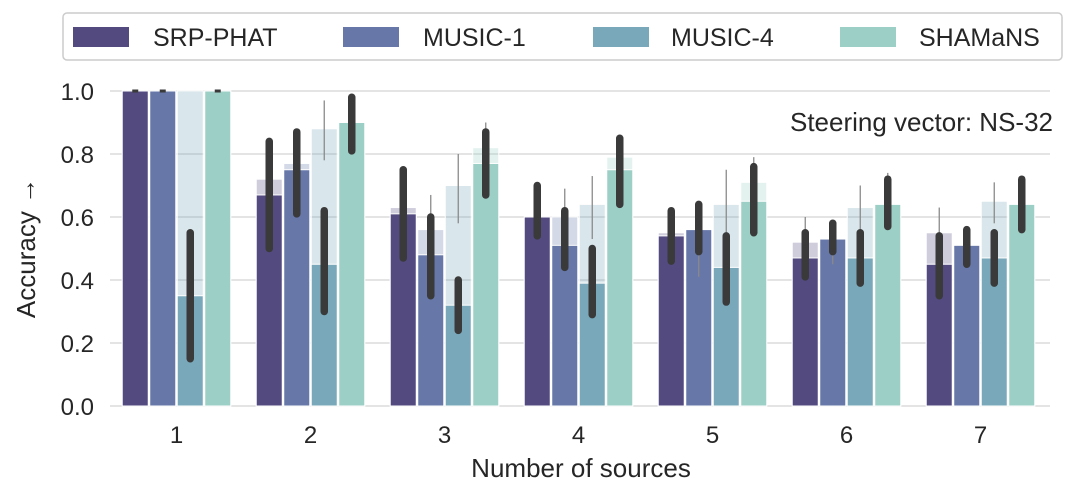  What do you see at coordinates (77, 92) in the screenshot?
I see `y-tick-label: 1.0` at bounding box center [77, 92].